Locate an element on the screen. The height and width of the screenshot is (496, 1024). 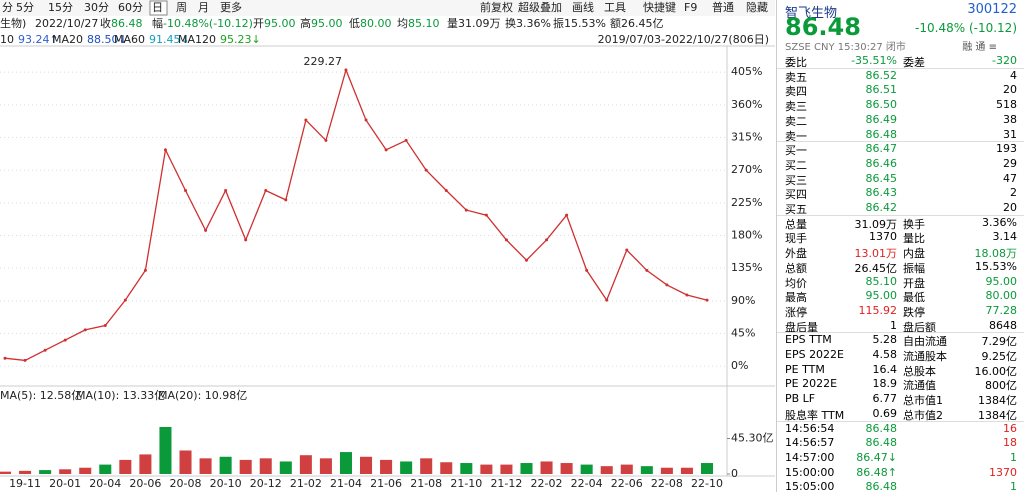
quote-value: 80.00 is located at coordinates (376, 23).